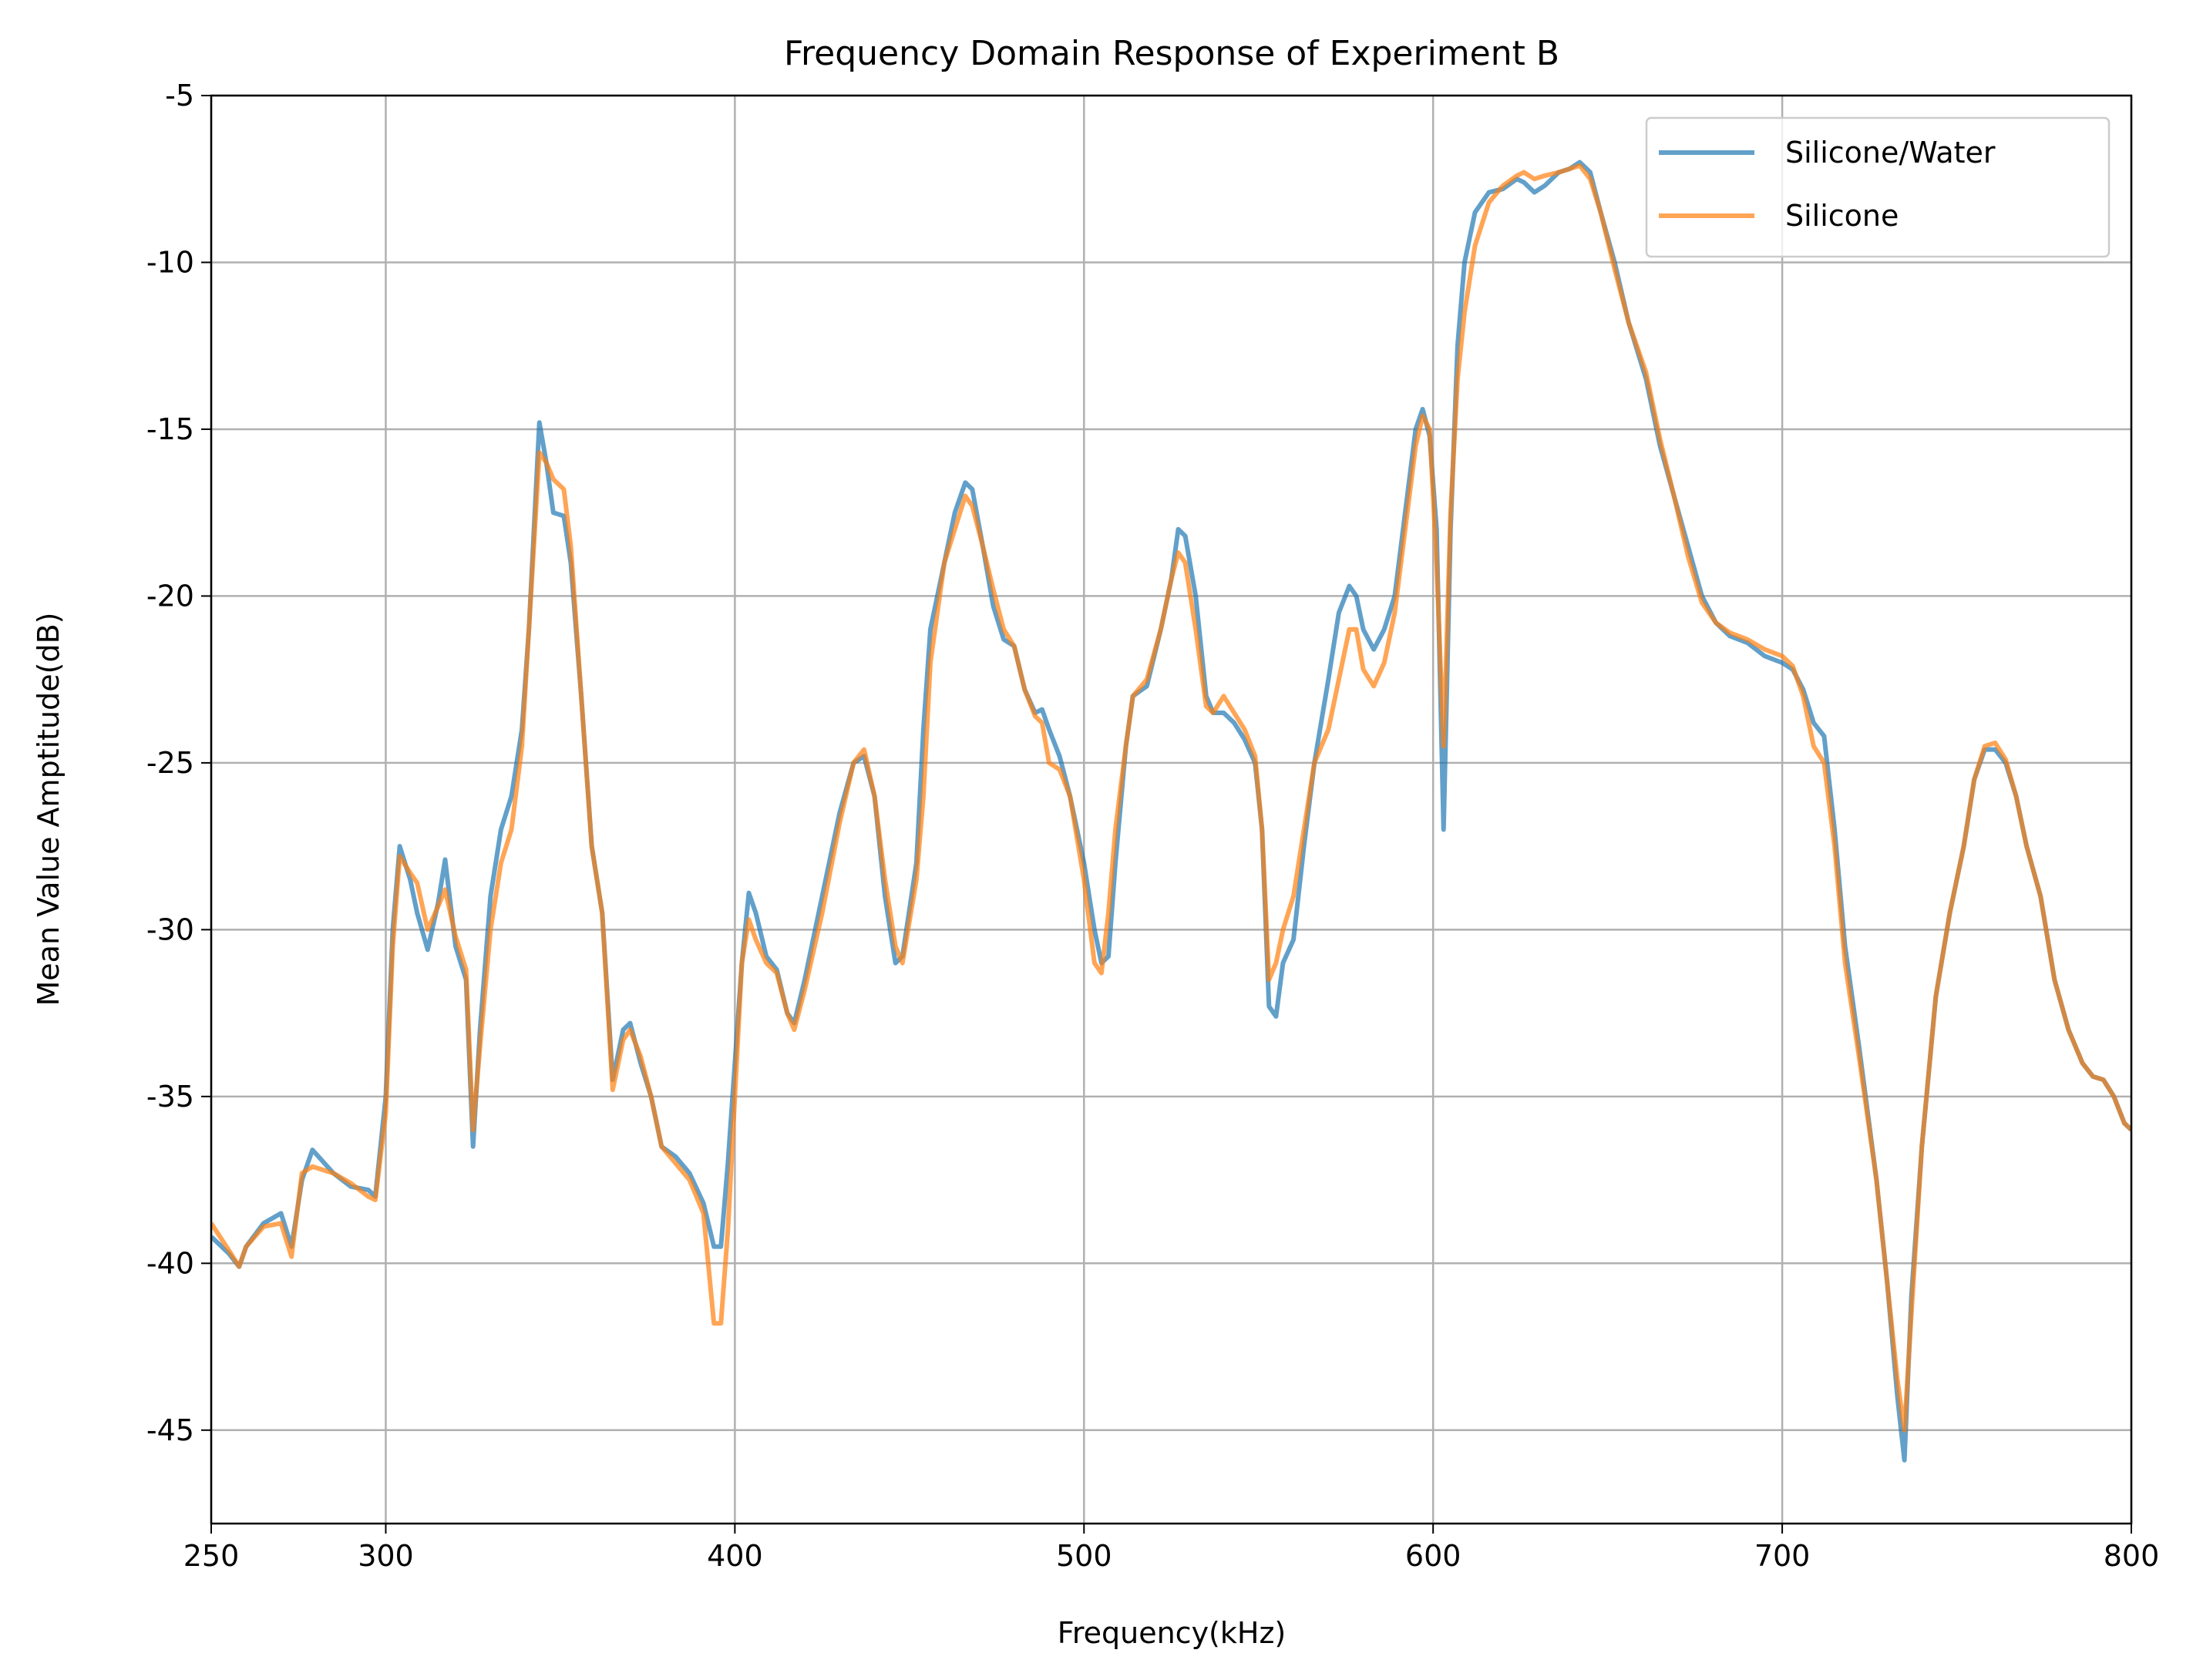  Describe the element at coordinates (170, 1097) in the screenshot. I see `y-tick-label: -35` at that location.